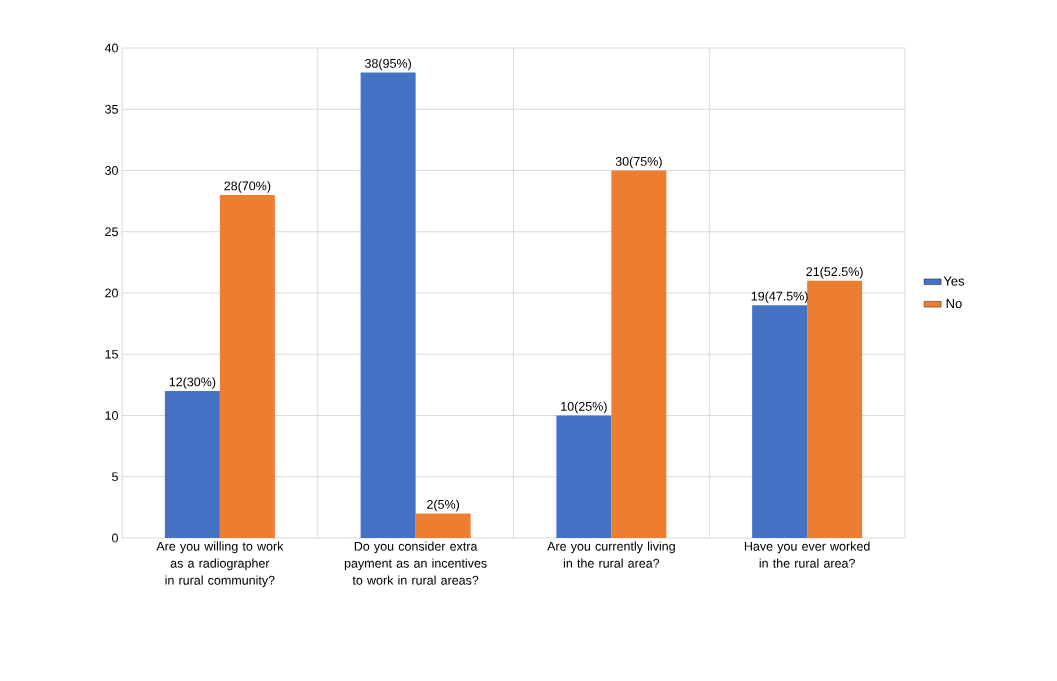 This screenshot has width=1057, height=681. I want to click on y-tick-label: 5, so click(115, 477).